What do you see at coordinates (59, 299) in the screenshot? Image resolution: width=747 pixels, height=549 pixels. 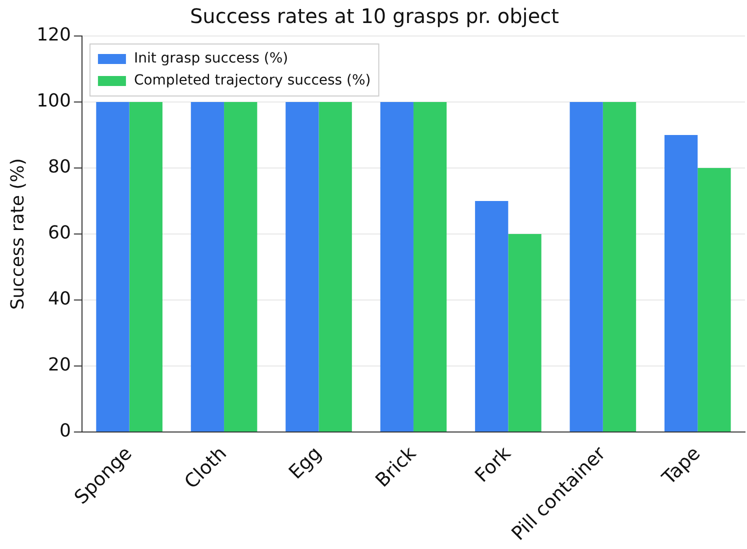 I see `y-tick-label: 40` at bounding box center [59, 299].